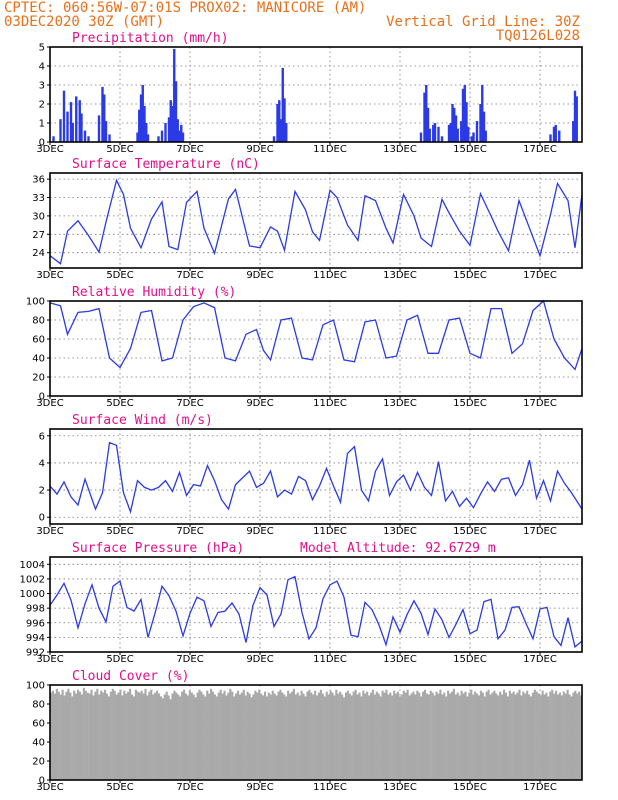 This screenshot has width=618, height=800. Describe the element at coordinates (35, 302) in the screenshot. I see `y-tick-label: 100` at that location.